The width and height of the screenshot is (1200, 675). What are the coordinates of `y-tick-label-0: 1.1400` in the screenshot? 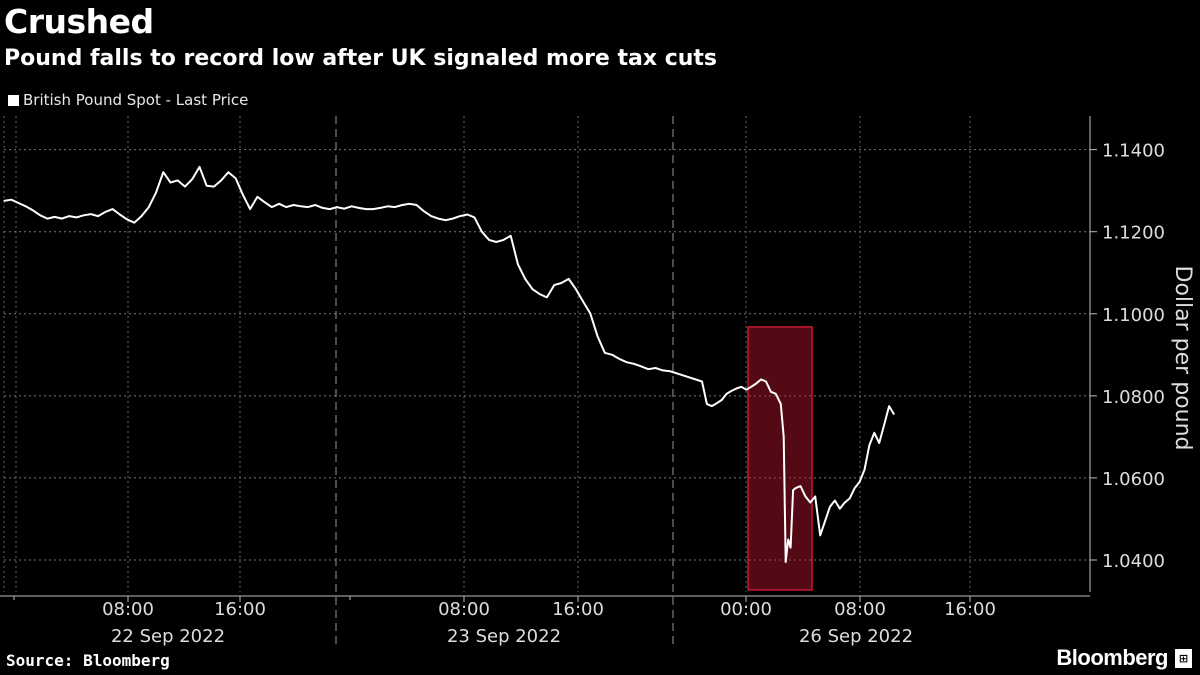 It's located at (1133, 151).